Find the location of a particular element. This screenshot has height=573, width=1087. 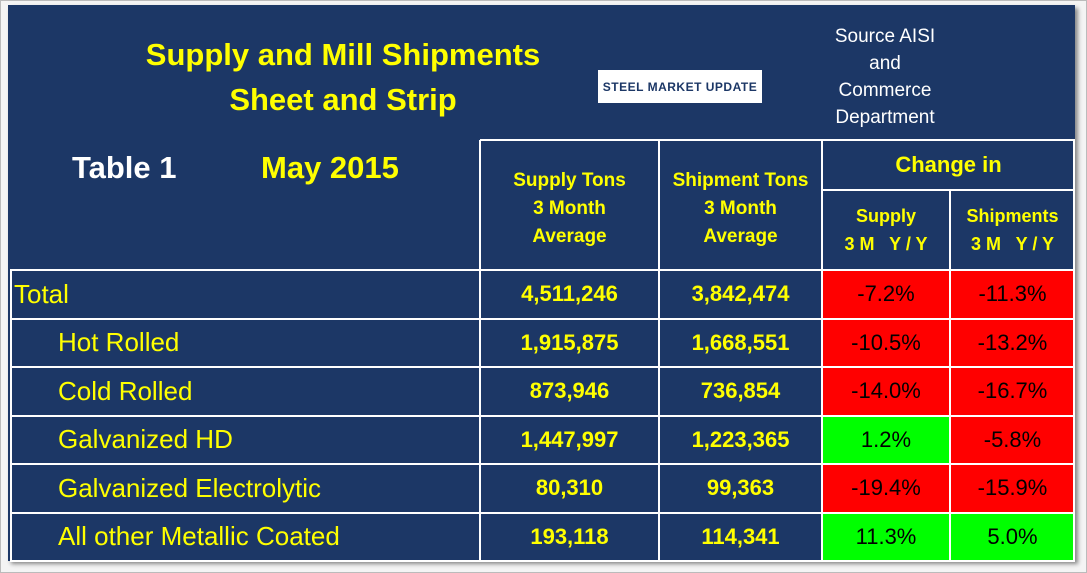

shipments-change-header-line: Shipments is located at coordinates (1012, 216).